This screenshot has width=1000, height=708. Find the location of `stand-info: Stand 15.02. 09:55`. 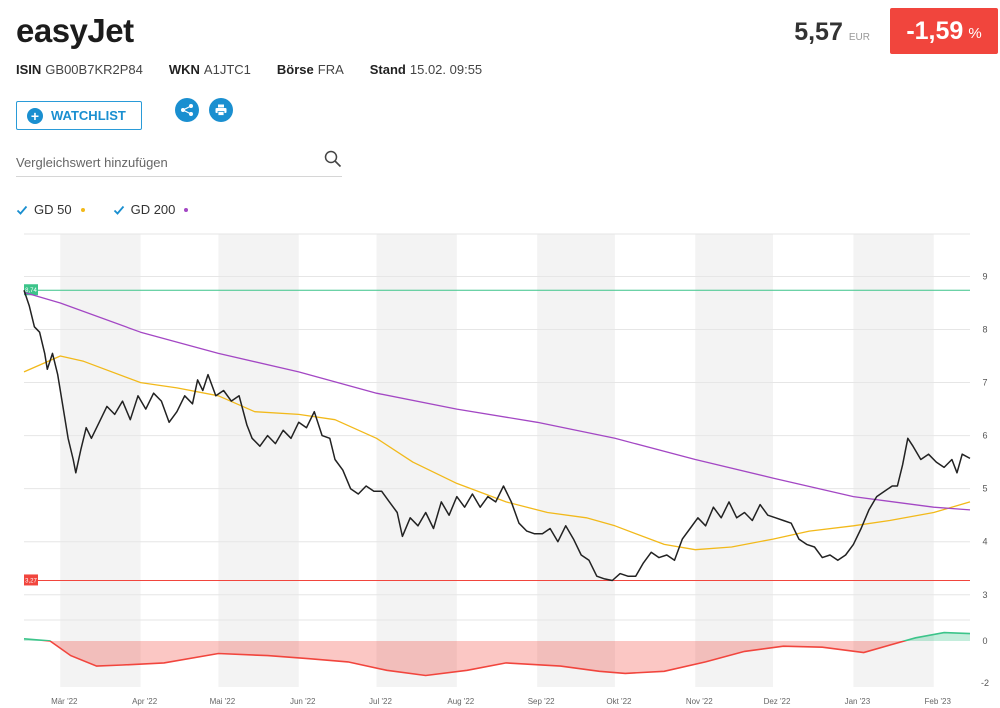

stand-info: Stand 15.02. 09:55 is located at coordinates (426, 69).